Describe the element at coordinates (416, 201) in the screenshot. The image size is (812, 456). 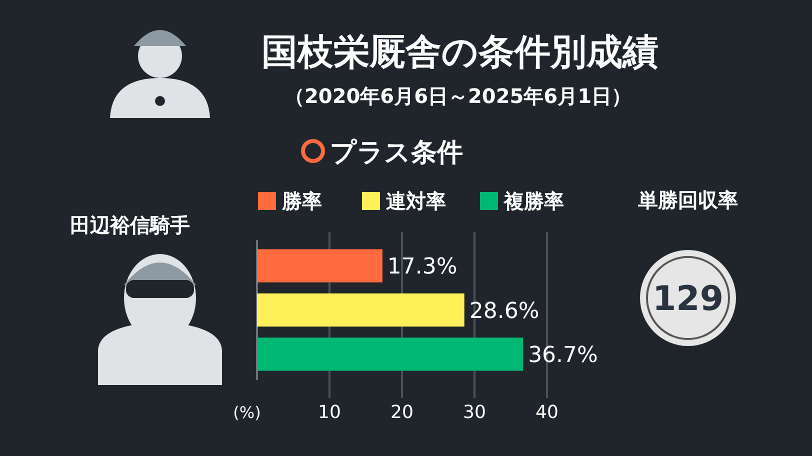
I see `legend-label: 連対率` at that location.